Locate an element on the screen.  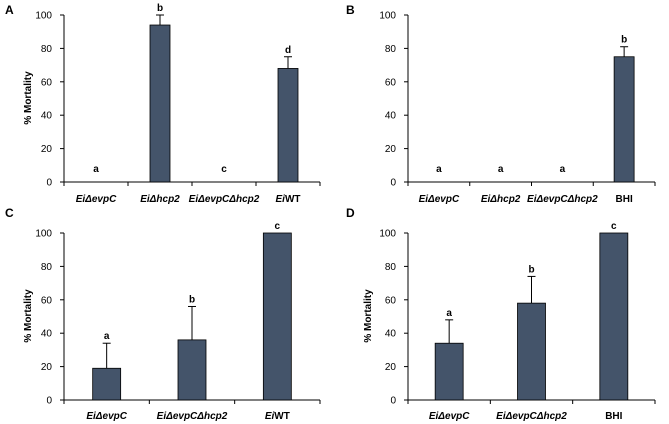
panel-c-significance-label: c is located at coordinates (278, 226).